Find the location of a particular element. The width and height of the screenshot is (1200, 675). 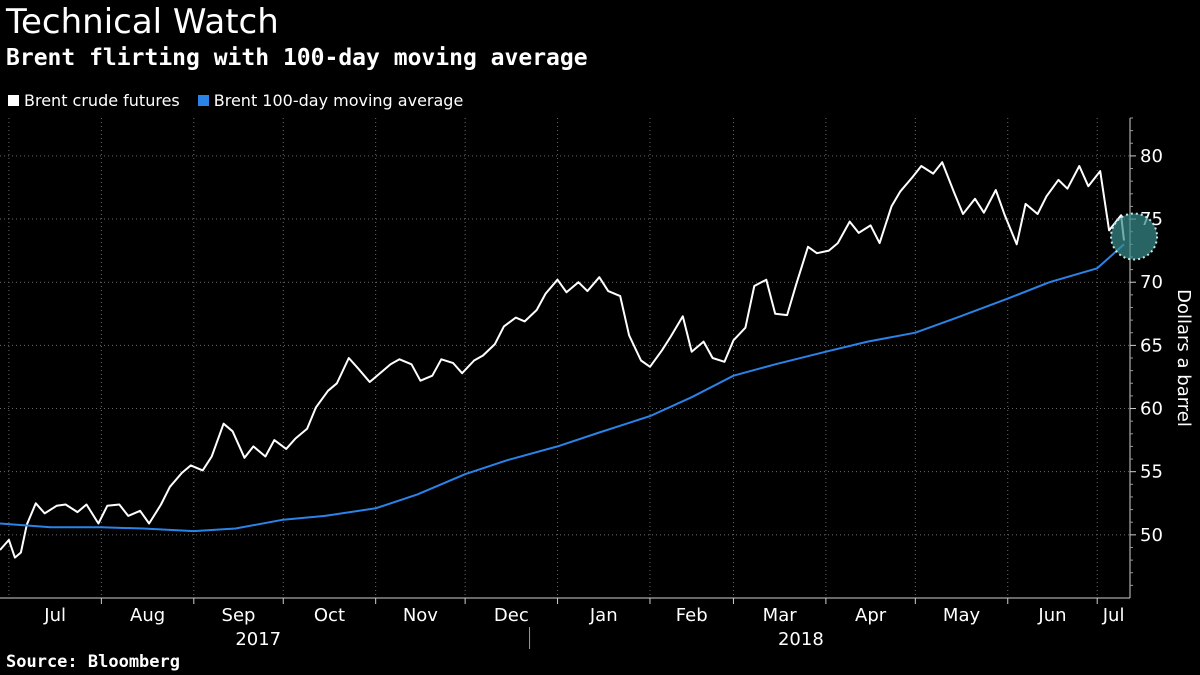

legend-swatch-moving-average is located at coordinates (203, 100).